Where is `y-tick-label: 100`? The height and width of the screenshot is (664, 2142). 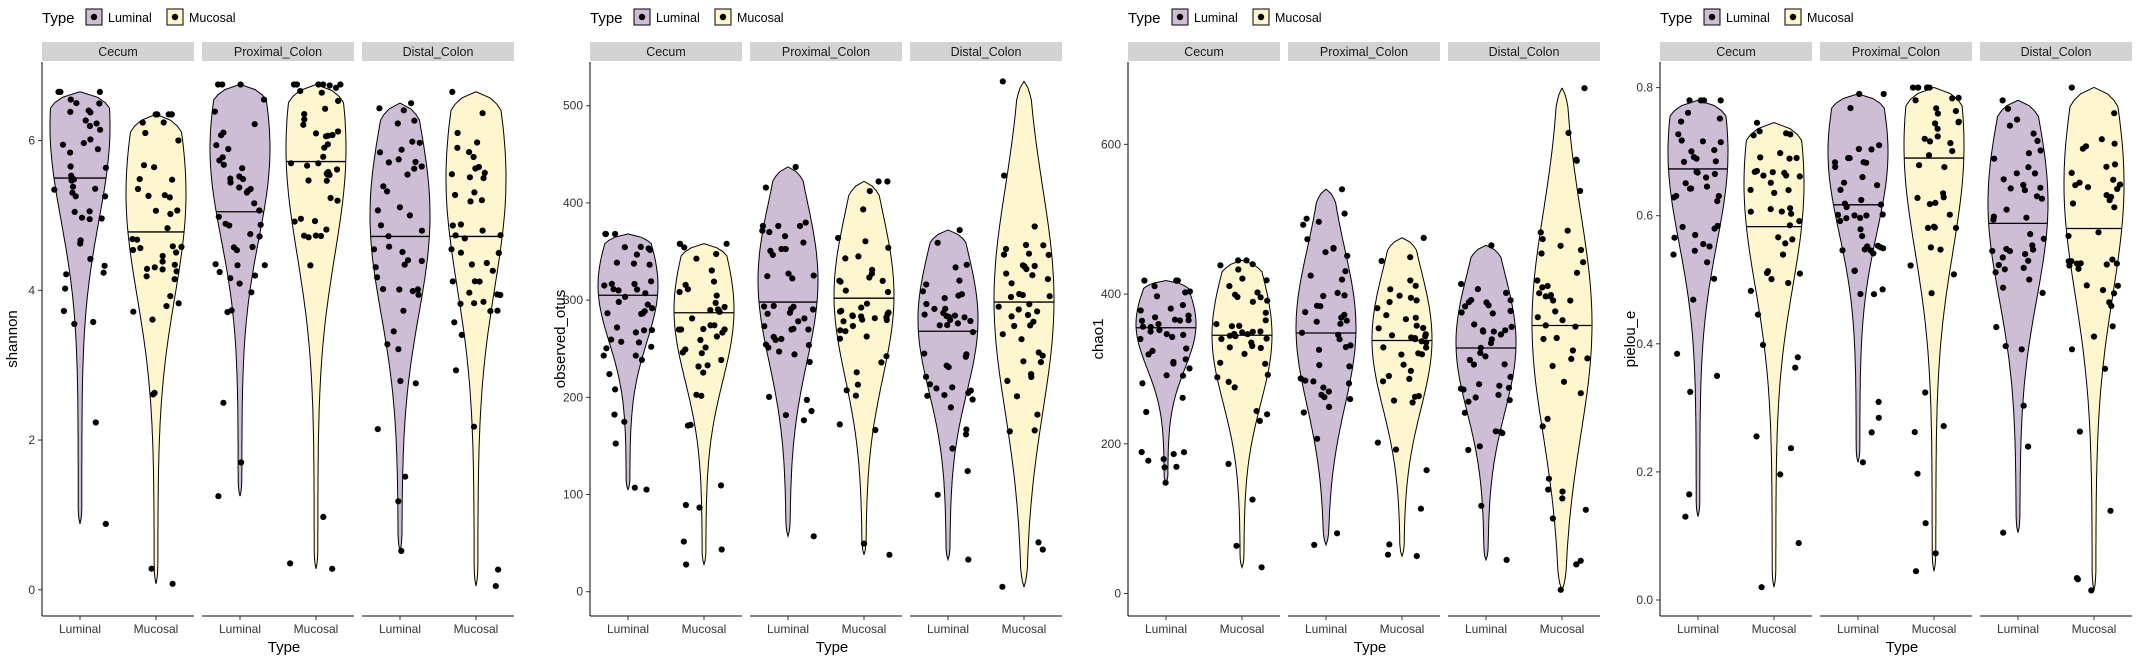
y-tick-label: 100 is located at coordinates (573, 495).